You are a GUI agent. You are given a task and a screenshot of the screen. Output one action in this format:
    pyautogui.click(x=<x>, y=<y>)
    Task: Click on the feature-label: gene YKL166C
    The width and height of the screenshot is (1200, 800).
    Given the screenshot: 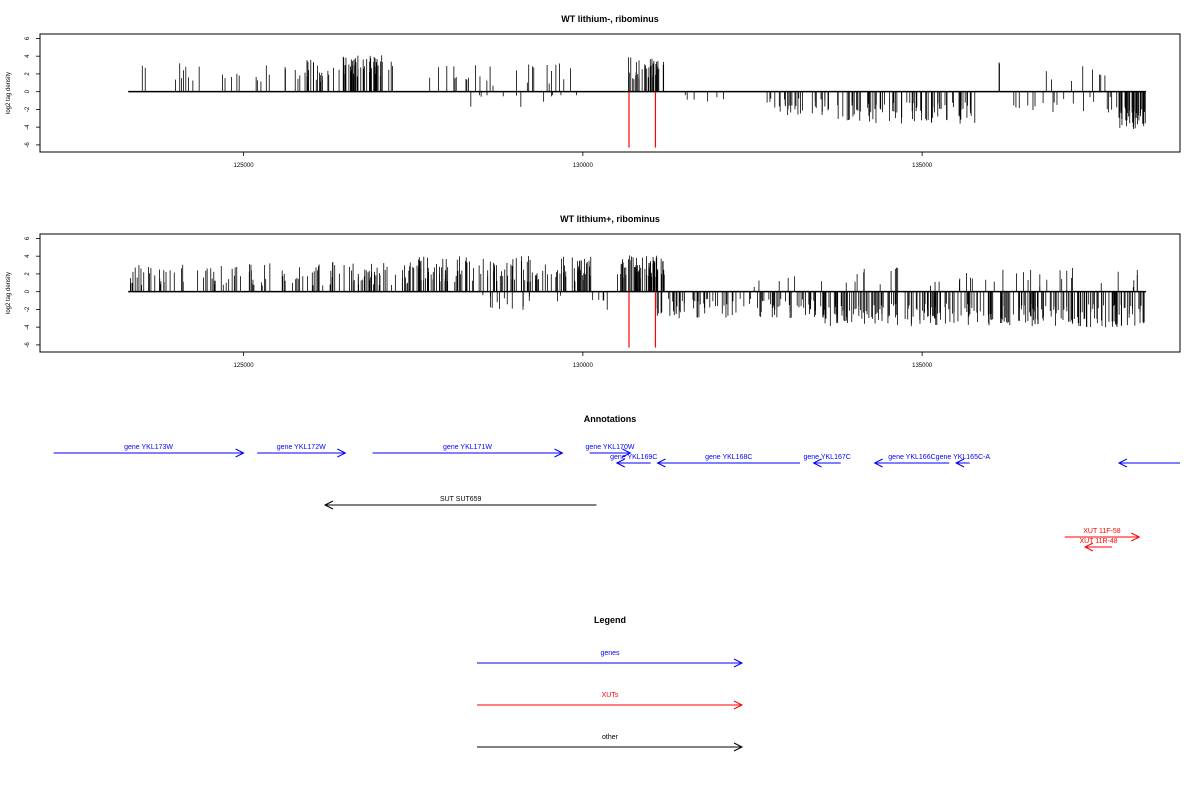 What is the action you would take?
    pyautogui.click(x=911, y=457)
    